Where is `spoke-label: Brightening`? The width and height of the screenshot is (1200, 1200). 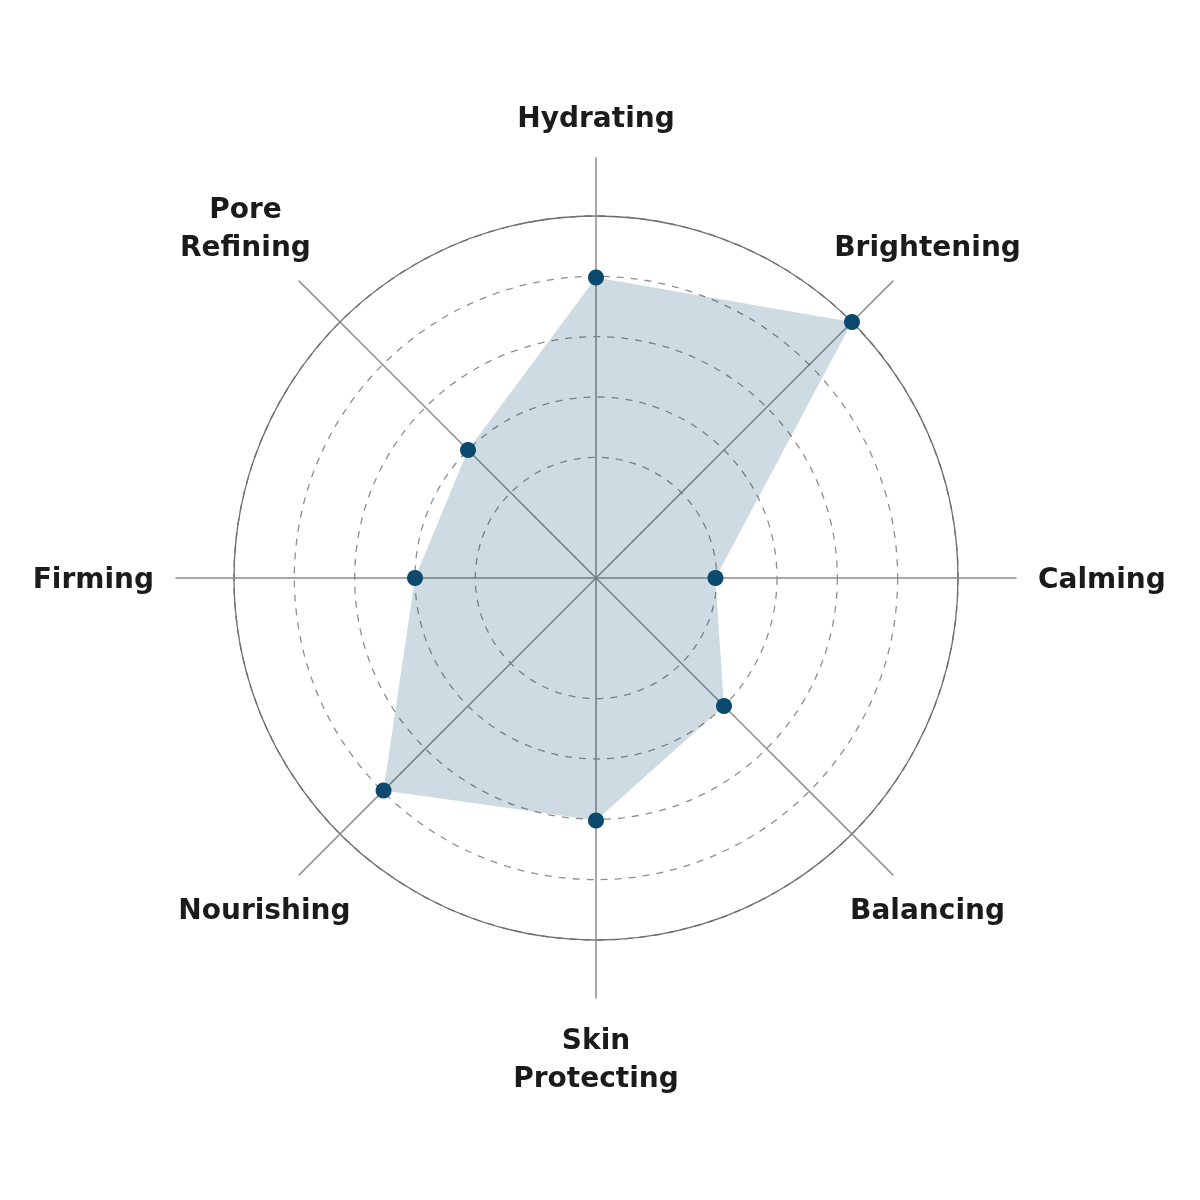 spoke-label: Brightening is located at coordinates (927, 246).